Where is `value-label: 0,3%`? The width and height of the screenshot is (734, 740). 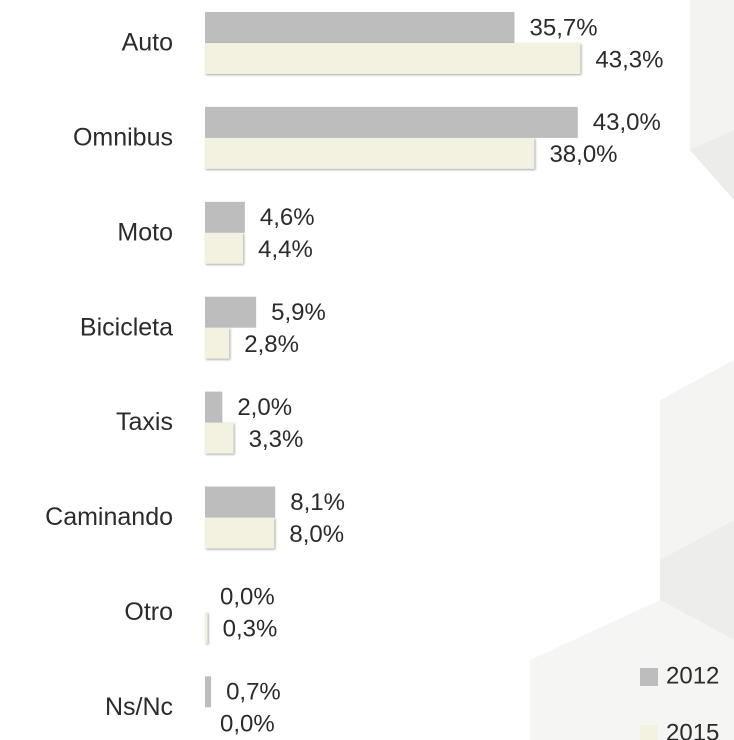
value-label: 0,3% is located at coordinates (250, 629).